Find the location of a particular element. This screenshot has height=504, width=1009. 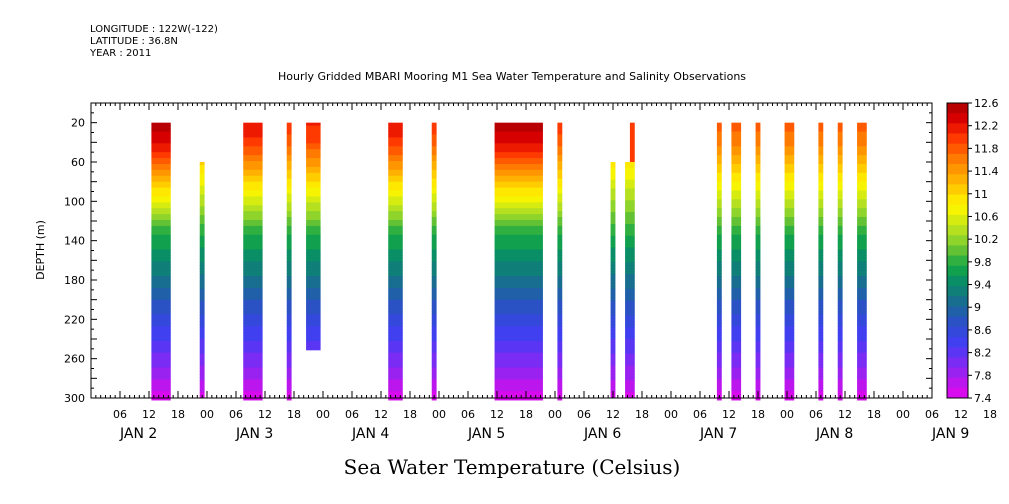

x-tick-label: 12 is located at coordinates (961, 414).